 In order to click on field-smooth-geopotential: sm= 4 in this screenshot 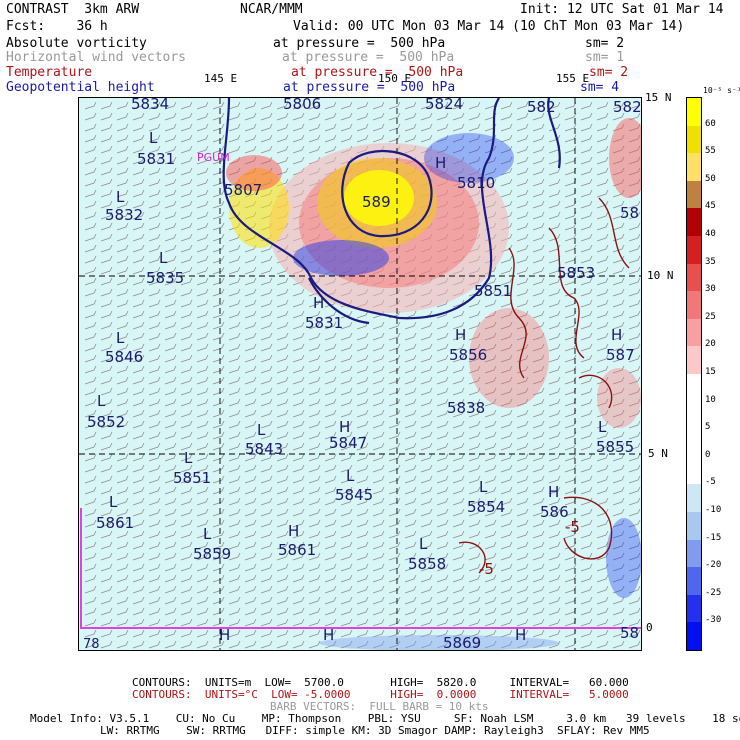, I will do `click(600, 87)`.